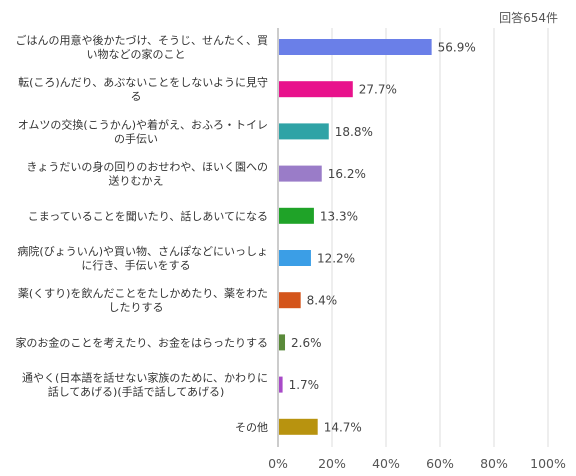 The height and width of the screenshot is (476, 576). I want to click on value-label: 1.7%, so click(304, 385).